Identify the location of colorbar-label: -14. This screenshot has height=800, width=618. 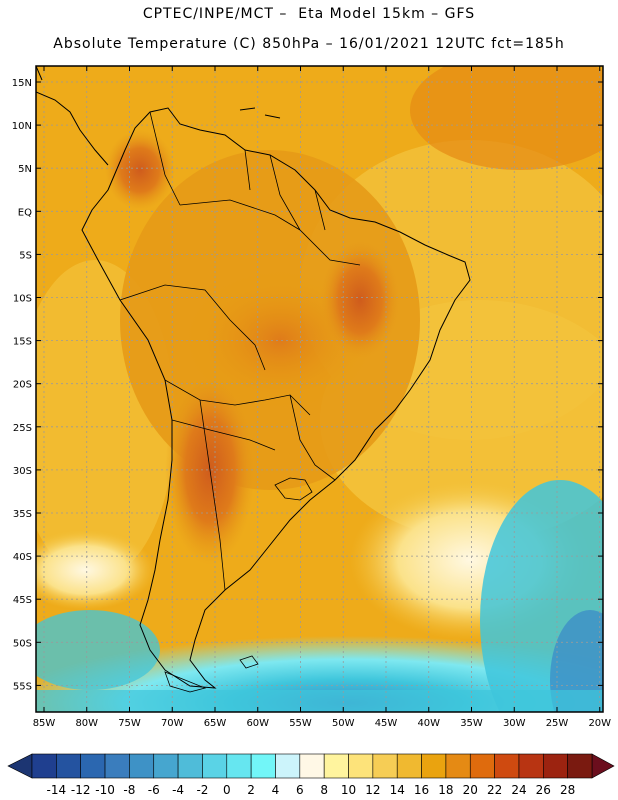
(57, 790).